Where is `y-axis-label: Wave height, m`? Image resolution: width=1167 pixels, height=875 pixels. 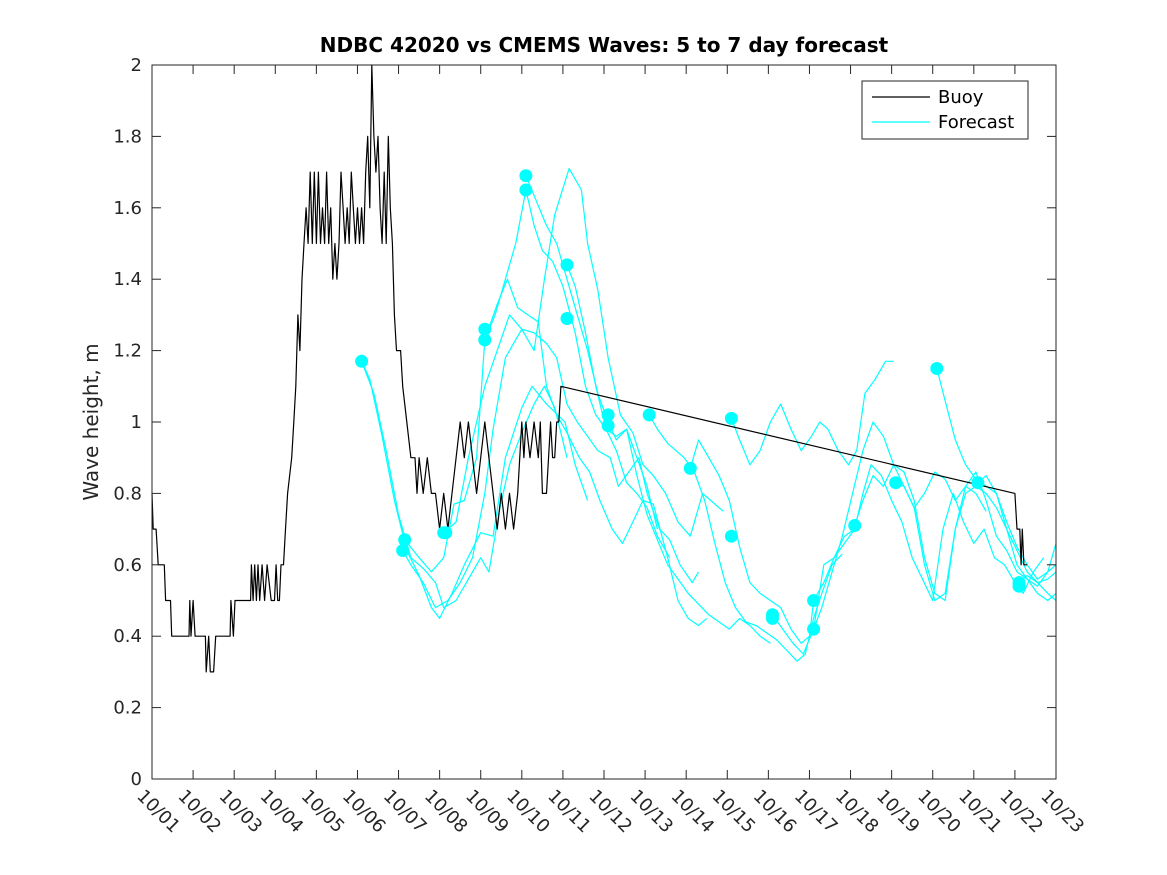
y-axis-label: Wave height, m is located at coordinates (91, 421).